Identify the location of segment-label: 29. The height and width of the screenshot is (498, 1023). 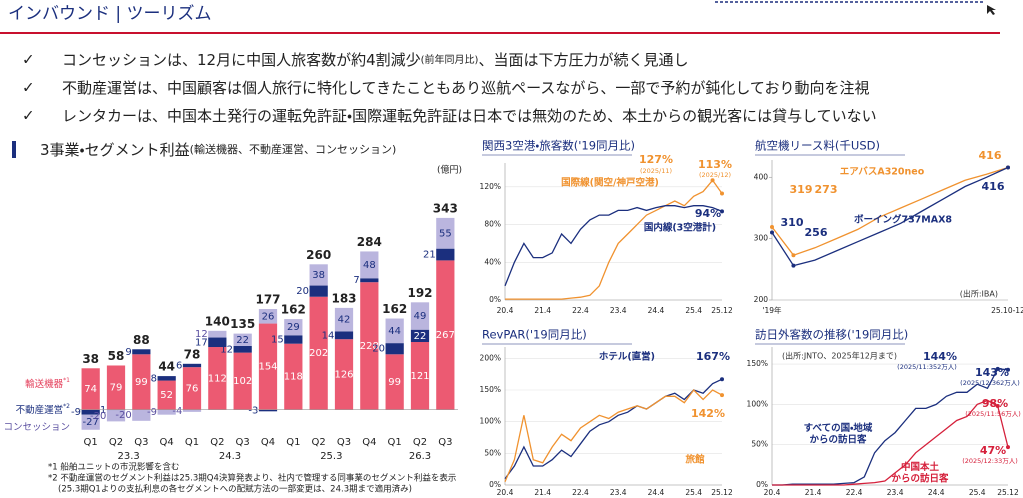
(293, 327).